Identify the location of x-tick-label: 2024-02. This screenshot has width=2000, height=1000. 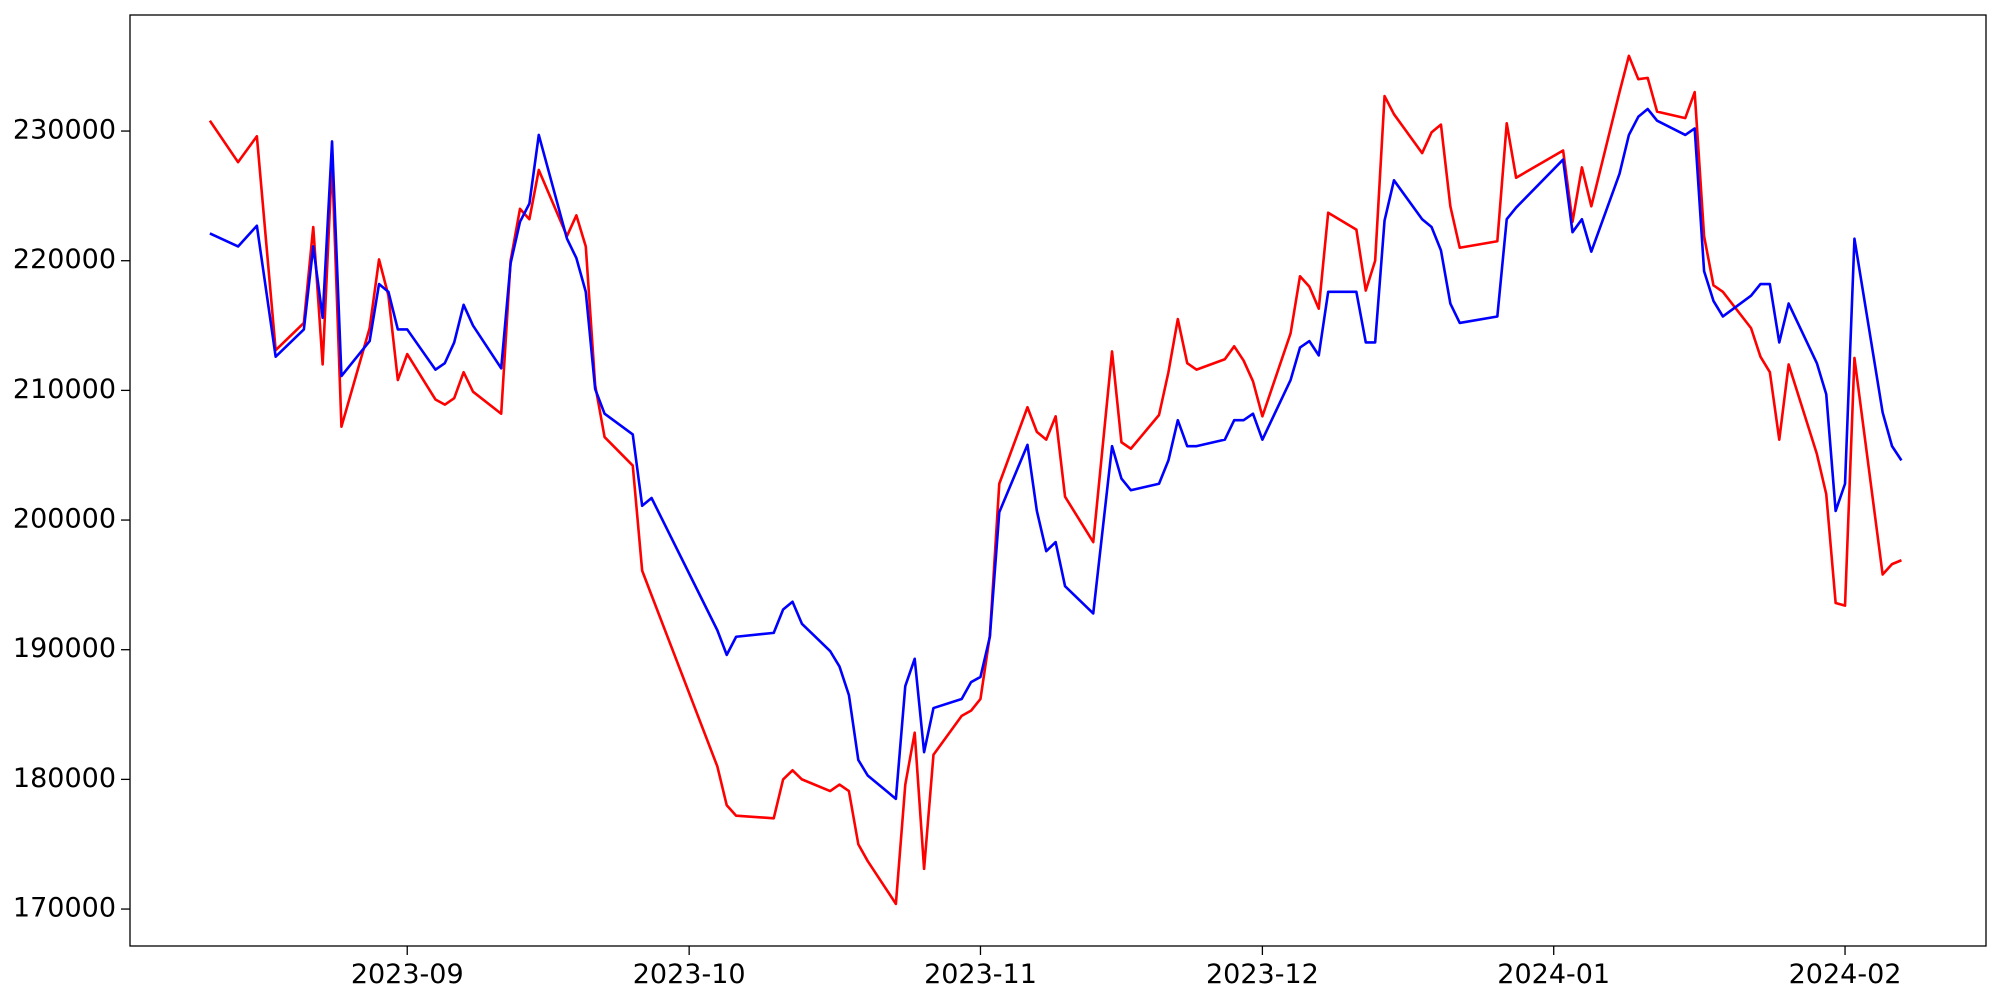
(1845, 974).